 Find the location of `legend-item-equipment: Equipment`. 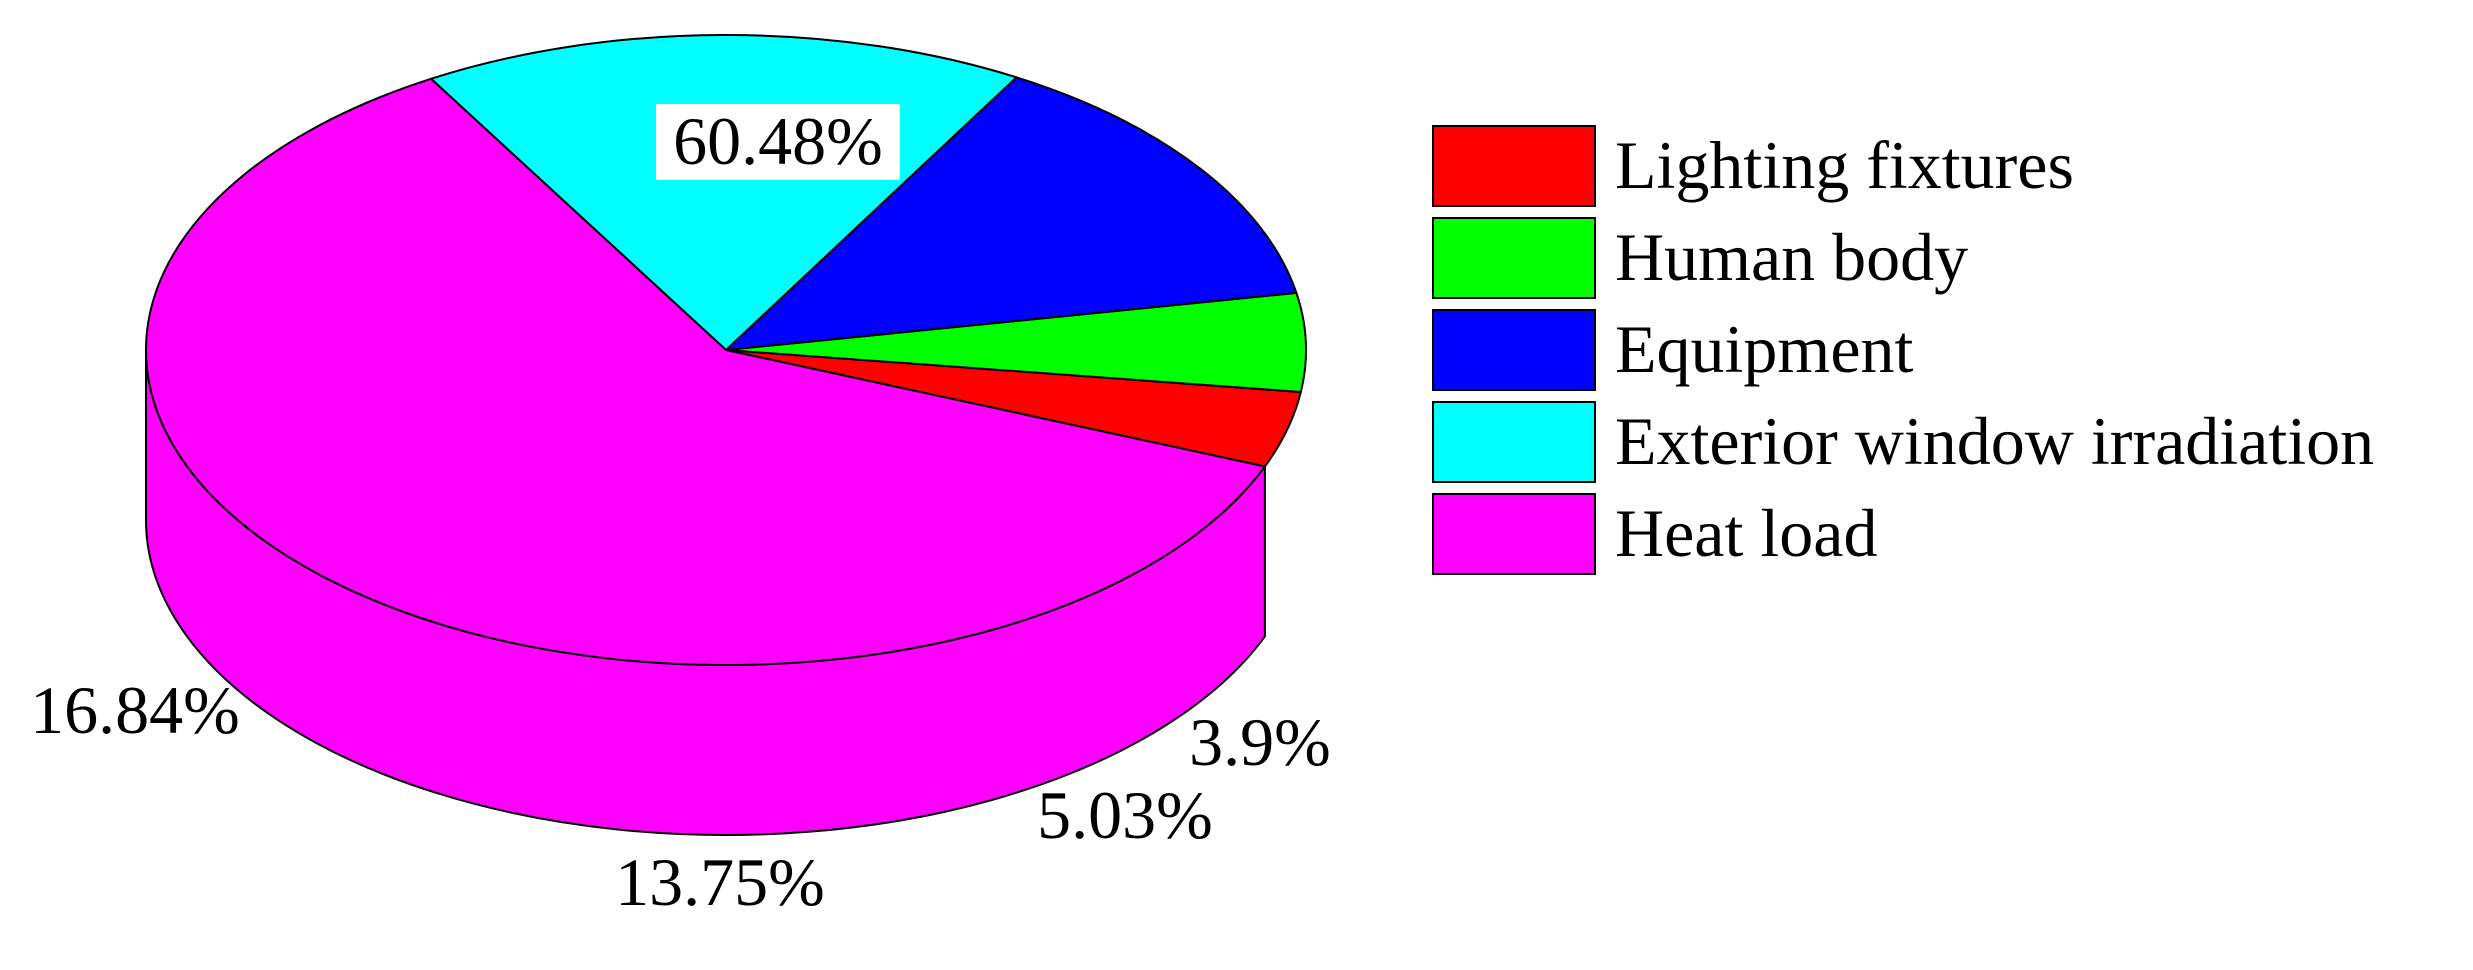

legend-item-equipment: Equipment is located at coordinates (1673, 350).